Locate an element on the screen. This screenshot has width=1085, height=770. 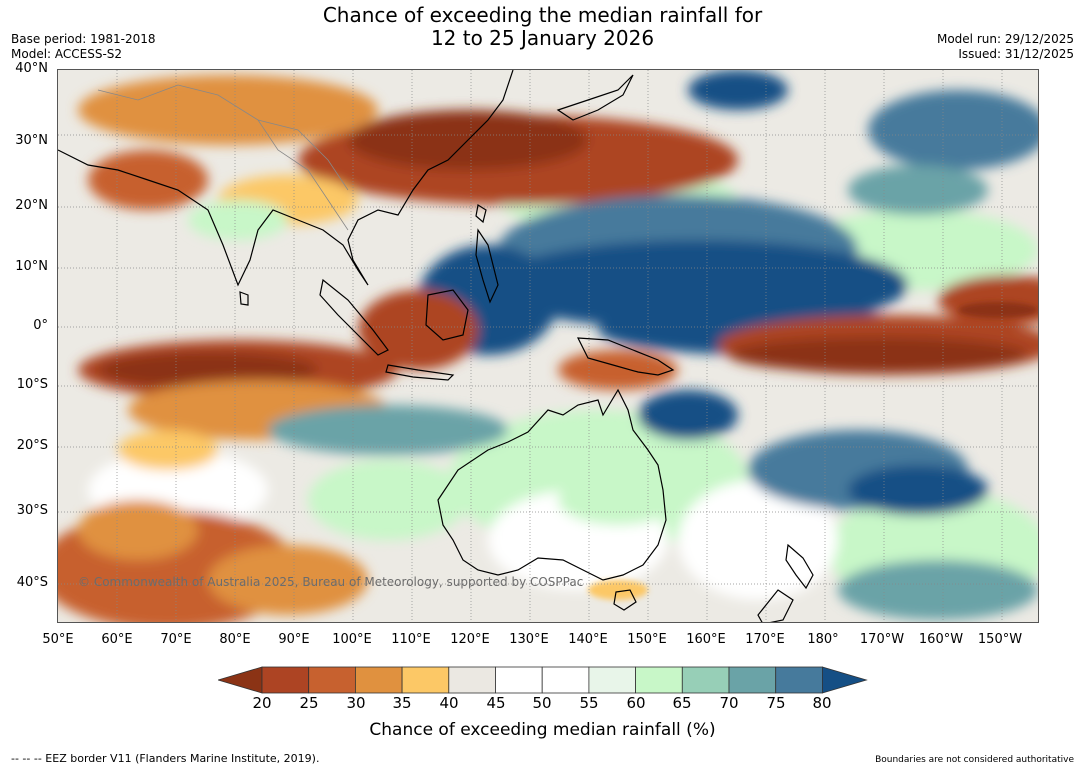
legend-title: Chance of exceeding median rainfall (%) is located at coordinates (542, 730).